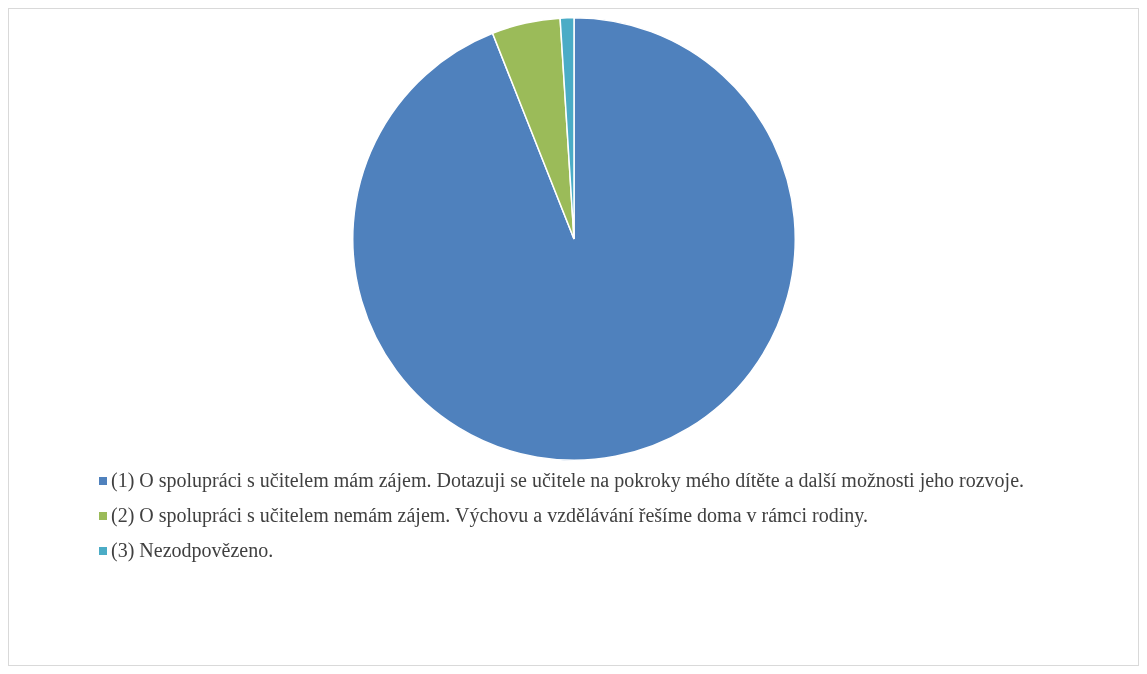  I want to click on legend-label: (1) O spolupráci s učitelem mám zájem. Dotazuji se učitele na pokroky mého dítěte a další možnosti jeho rozvoje., so click(568, 480).